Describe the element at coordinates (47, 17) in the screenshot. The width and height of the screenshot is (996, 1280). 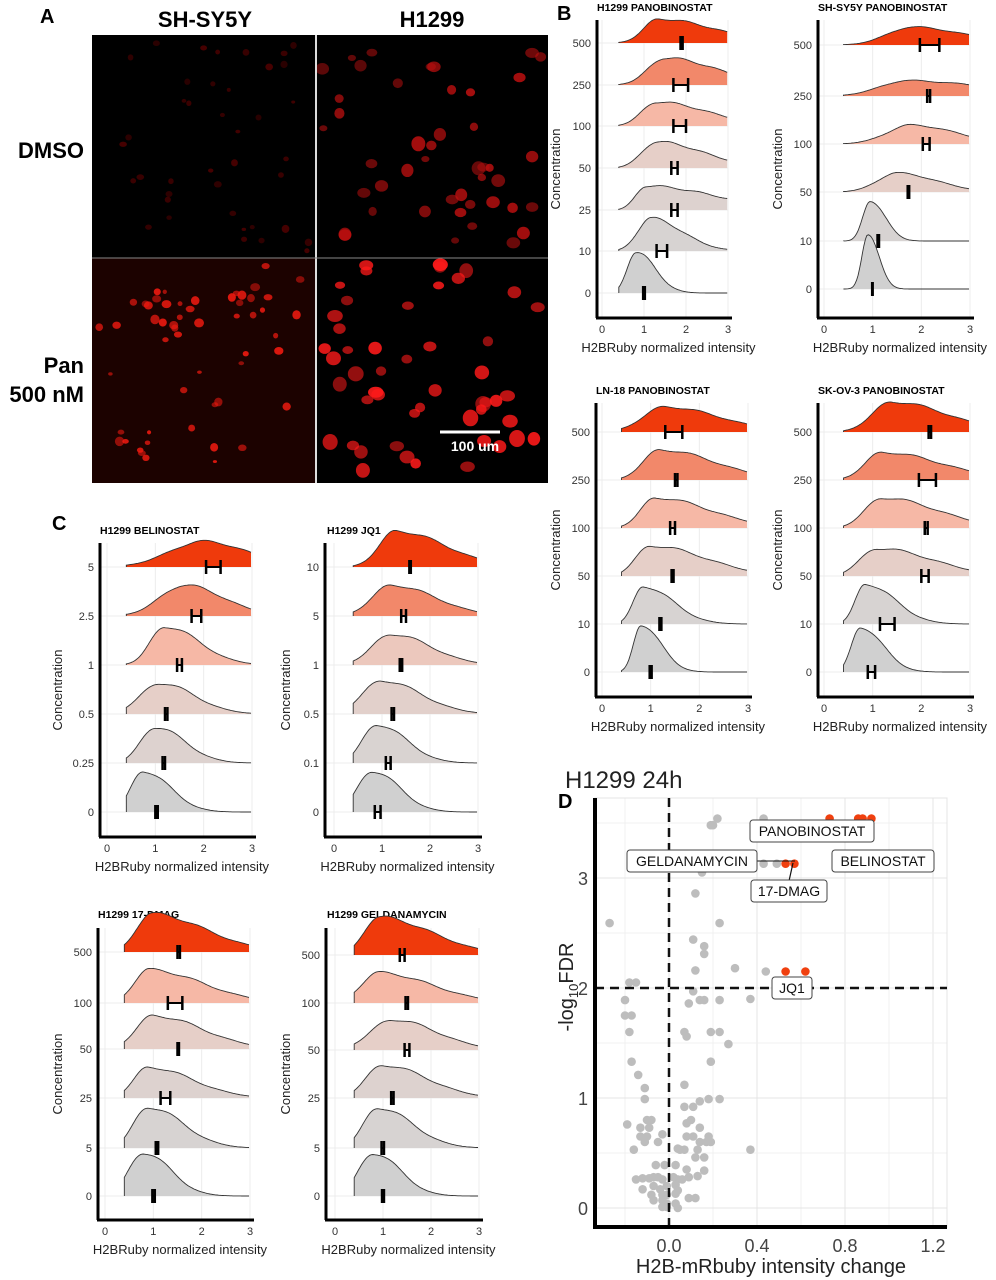
I see `panel-letter-a: A` at that location.